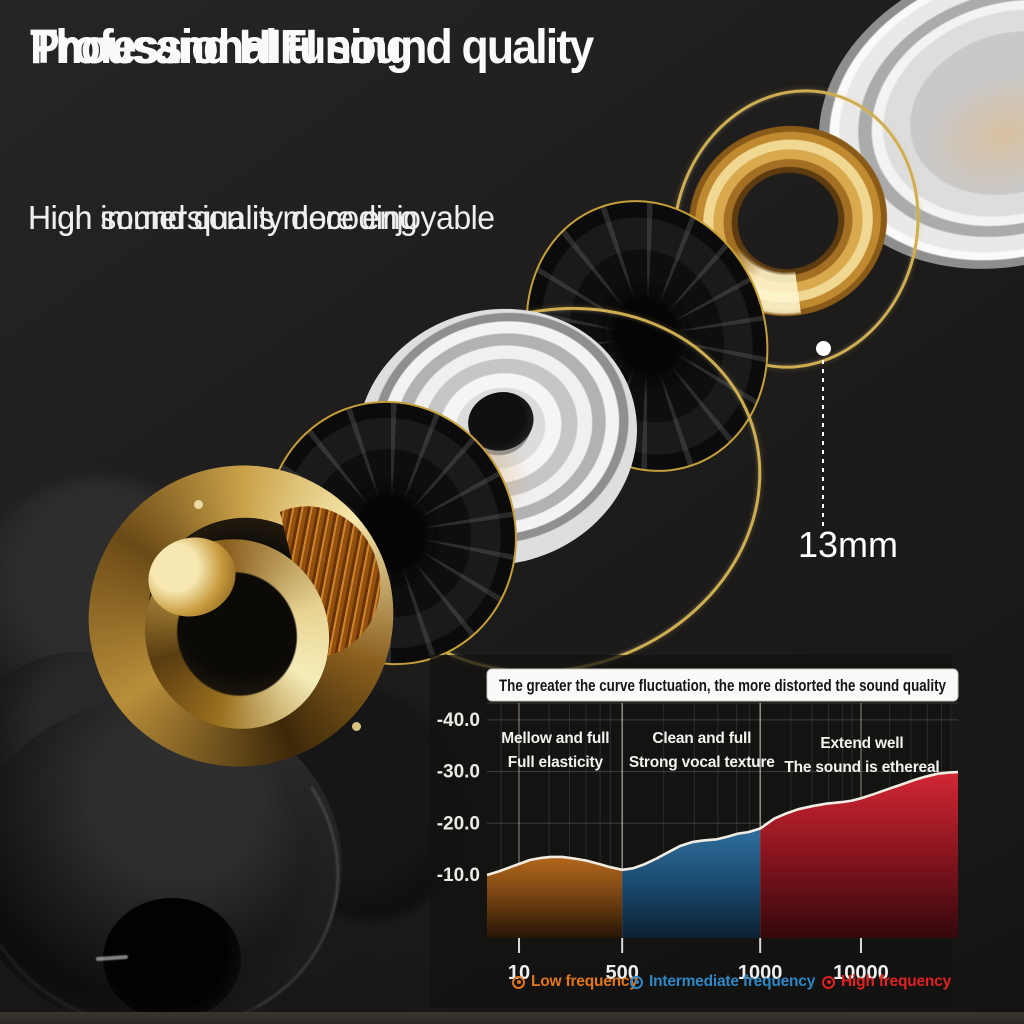 The width and height of the screenshot is (1024, 1024). Describe the element at coordinates (861, 973) in the screenshot. I see `x-tick-label: 10000` at that location.